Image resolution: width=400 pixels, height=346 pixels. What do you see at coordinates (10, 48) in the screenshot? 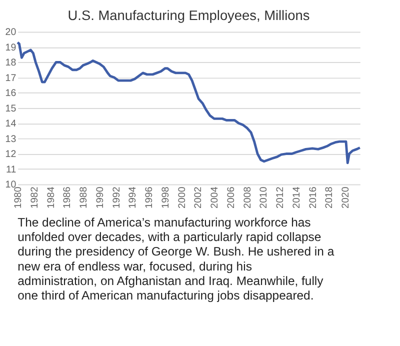
I see `y-tick-label: 19` at bounding box center [10, 48].